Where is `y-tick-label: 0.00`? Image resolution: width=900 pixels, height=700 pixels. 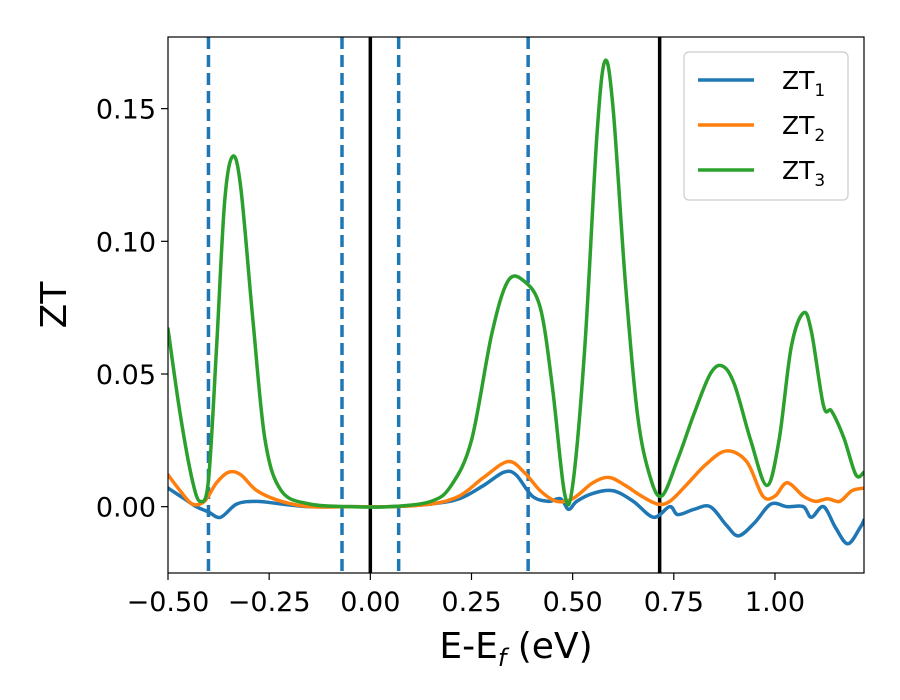
y-tick-label: 0.00 is located at coordinates (126, 508).